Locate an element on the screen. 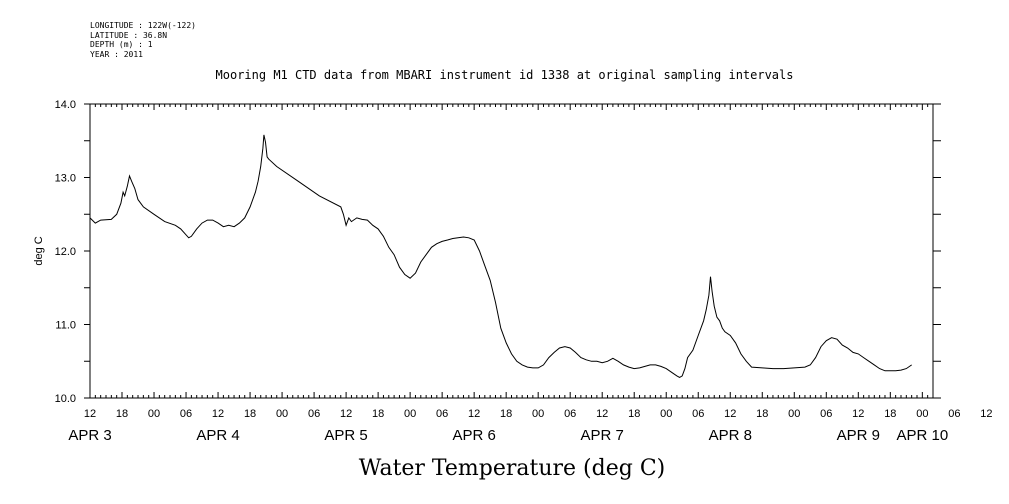  x-day-label: APR 6 is located at coordinates (473, 435).